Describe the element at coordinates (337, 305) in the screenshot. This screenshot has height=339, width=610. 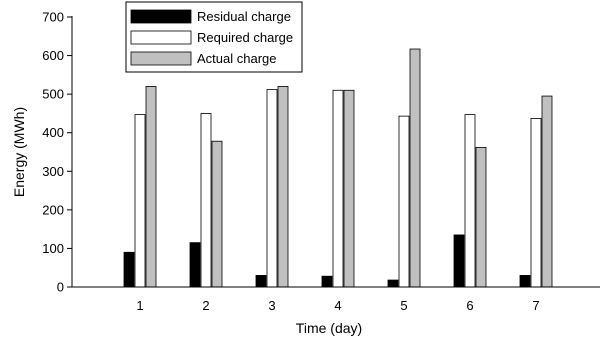
I see `x-tick-label: 4` at that location.